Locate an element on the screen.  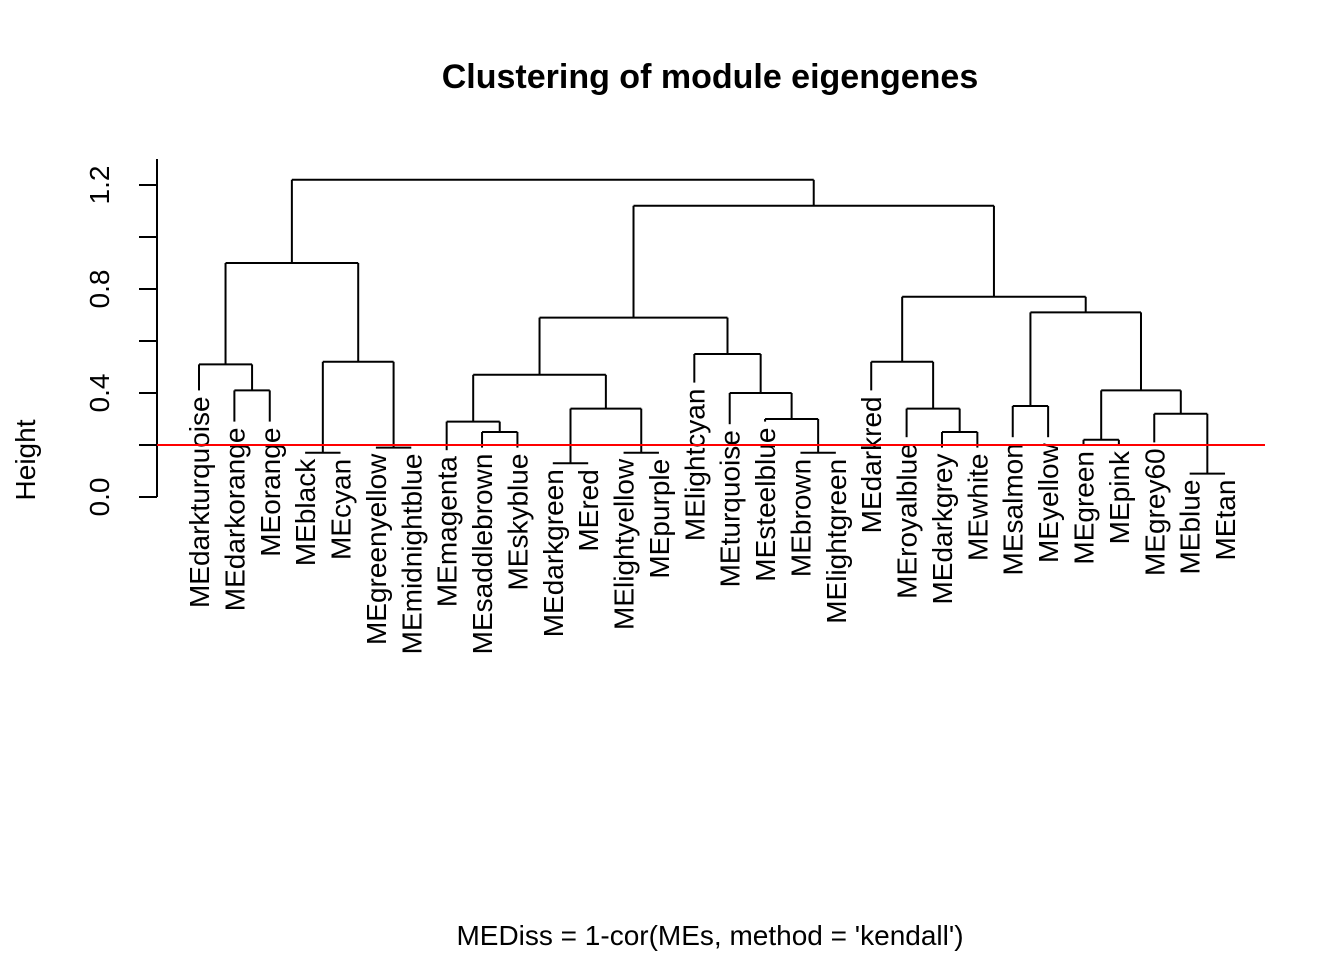
leaf-label: MEturquoise is located at coordinates (730, 508).